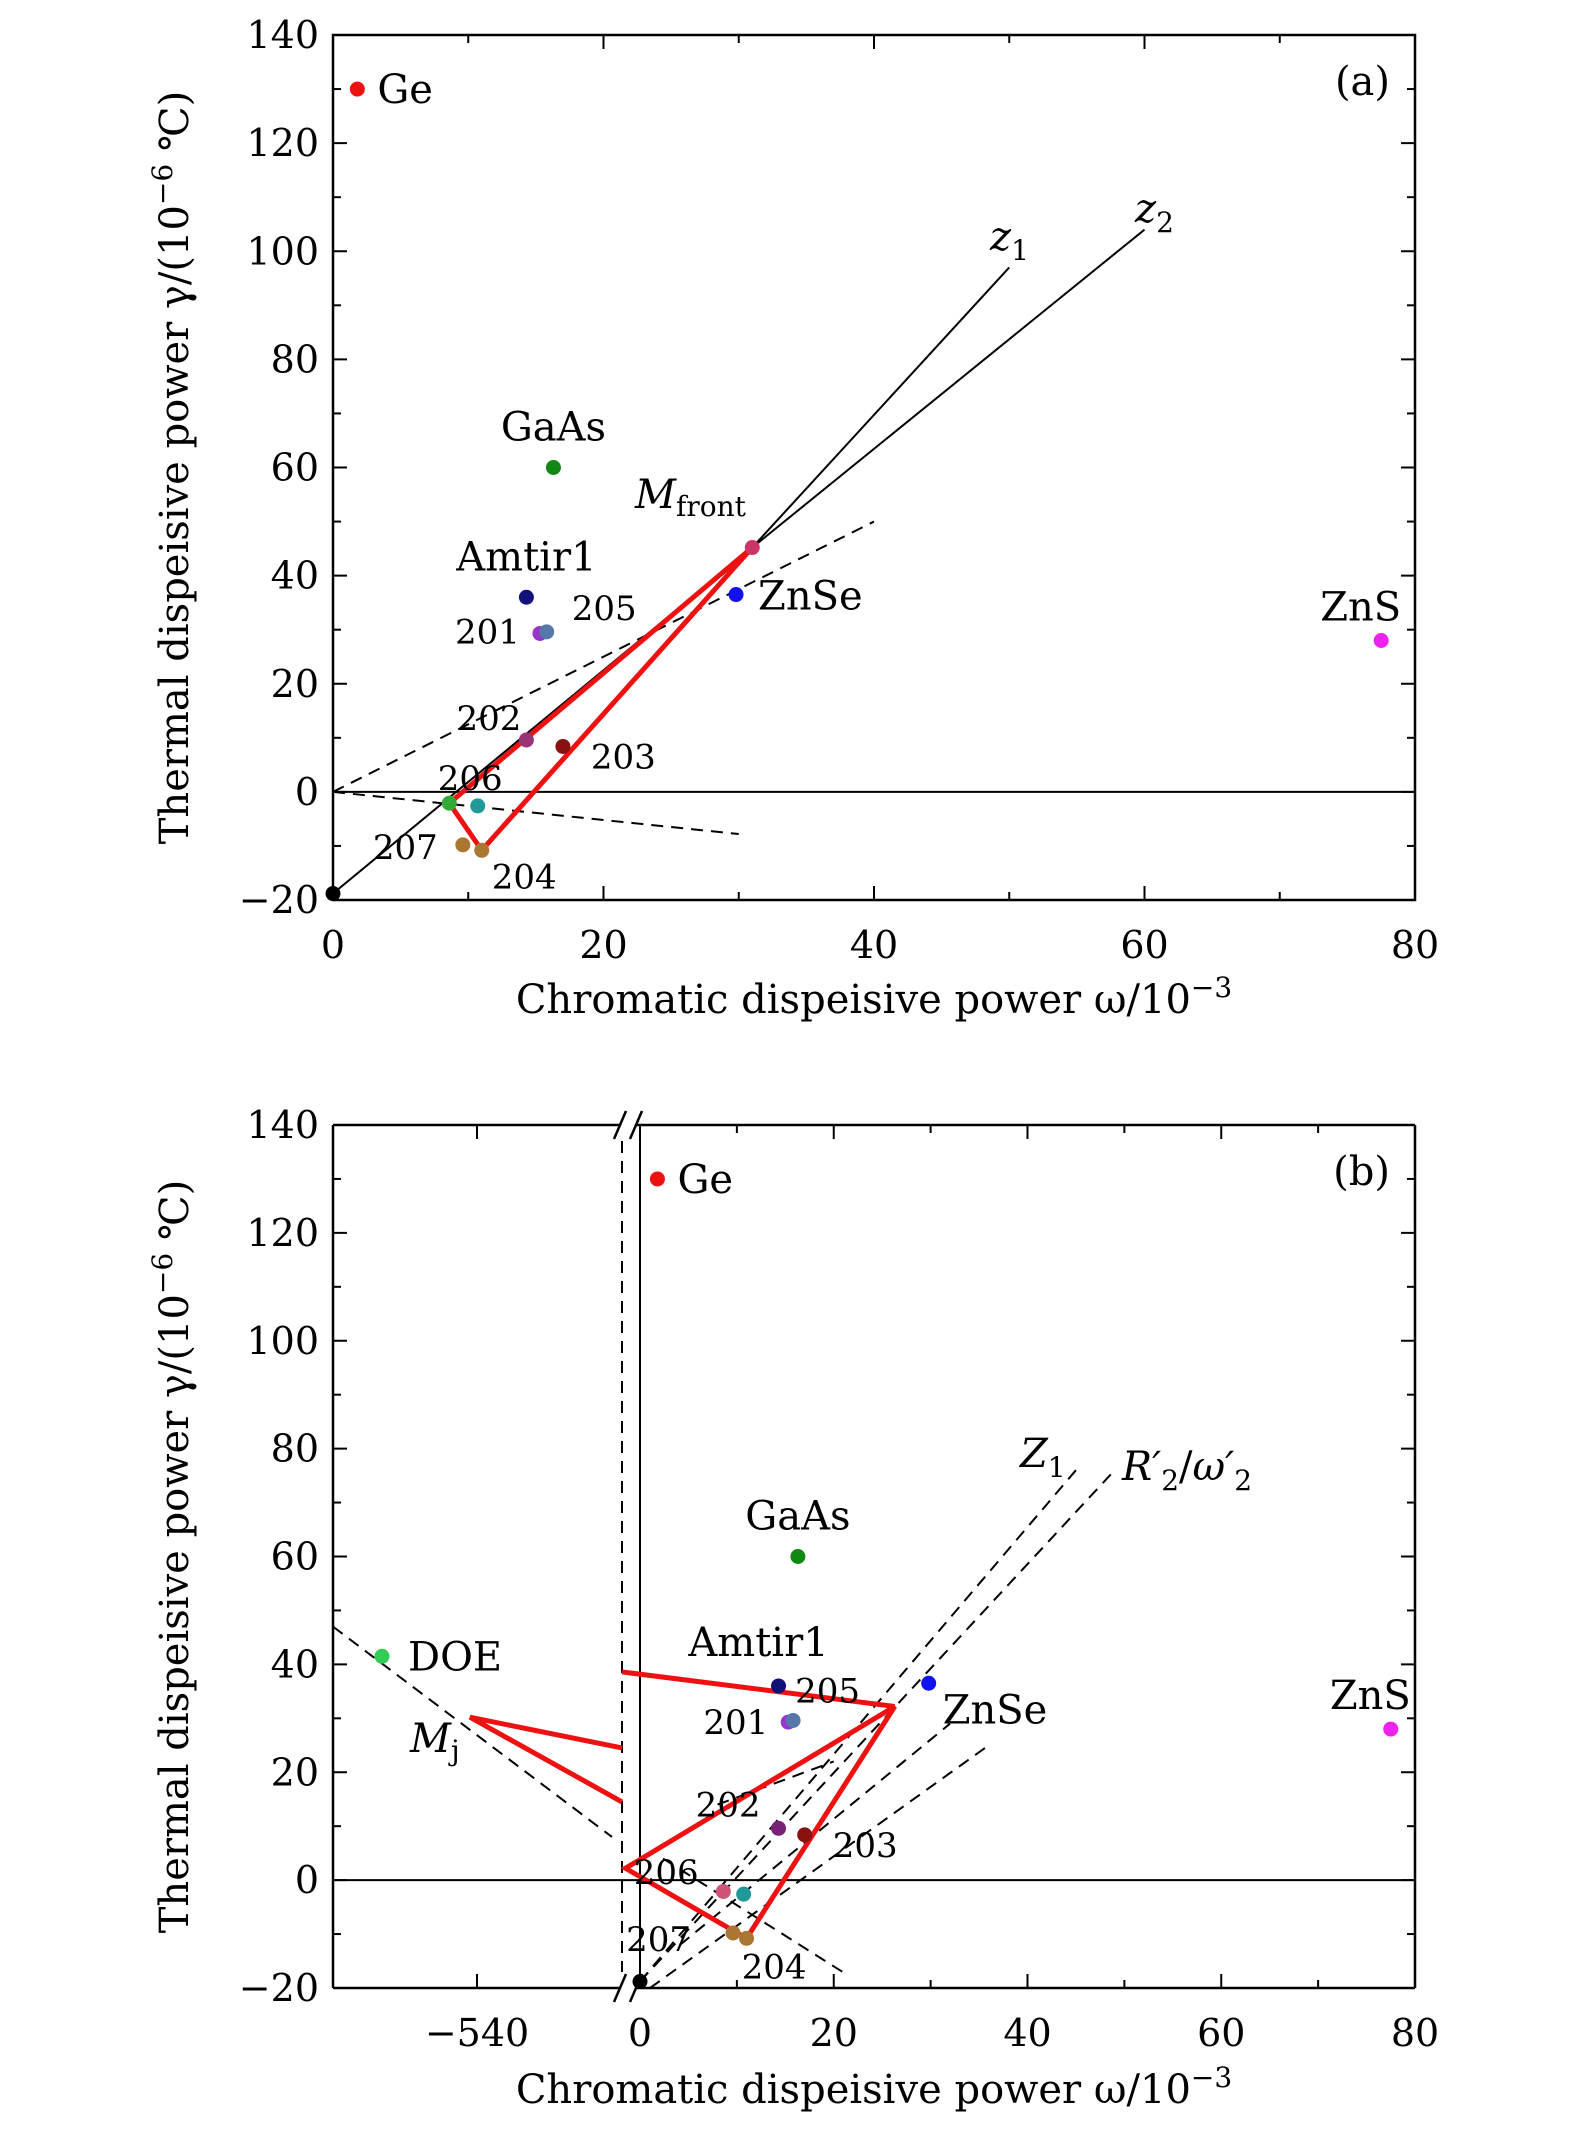 The width and height of the screenshot is (1575, 2146). I want to click on line-label-z1: Z1, so click(1042, 1457).